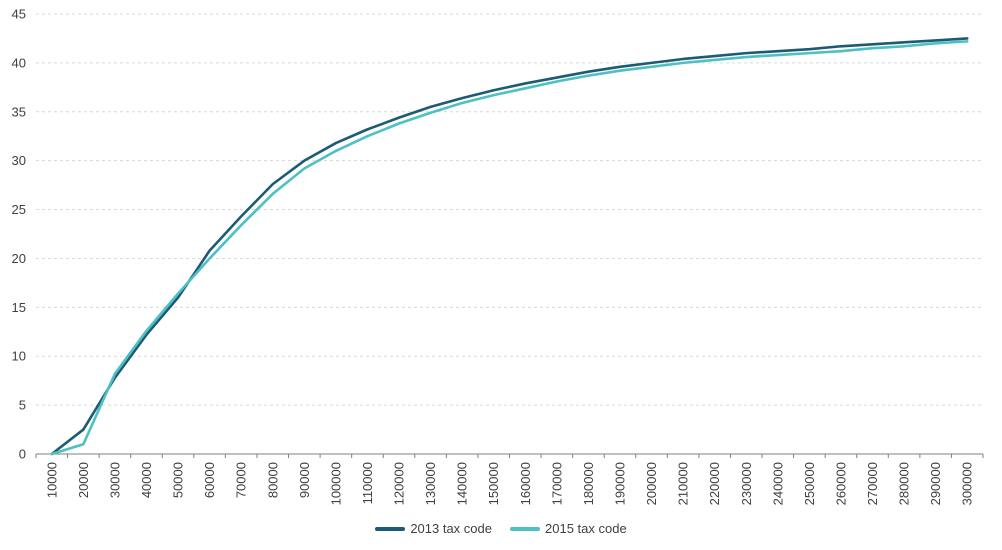 Image resolution: width=1002 pixels, height=550 pixels. Describe the element at coordinates (904, 483) in the screenshot. I see `x-tick-label: 280000` at that location.